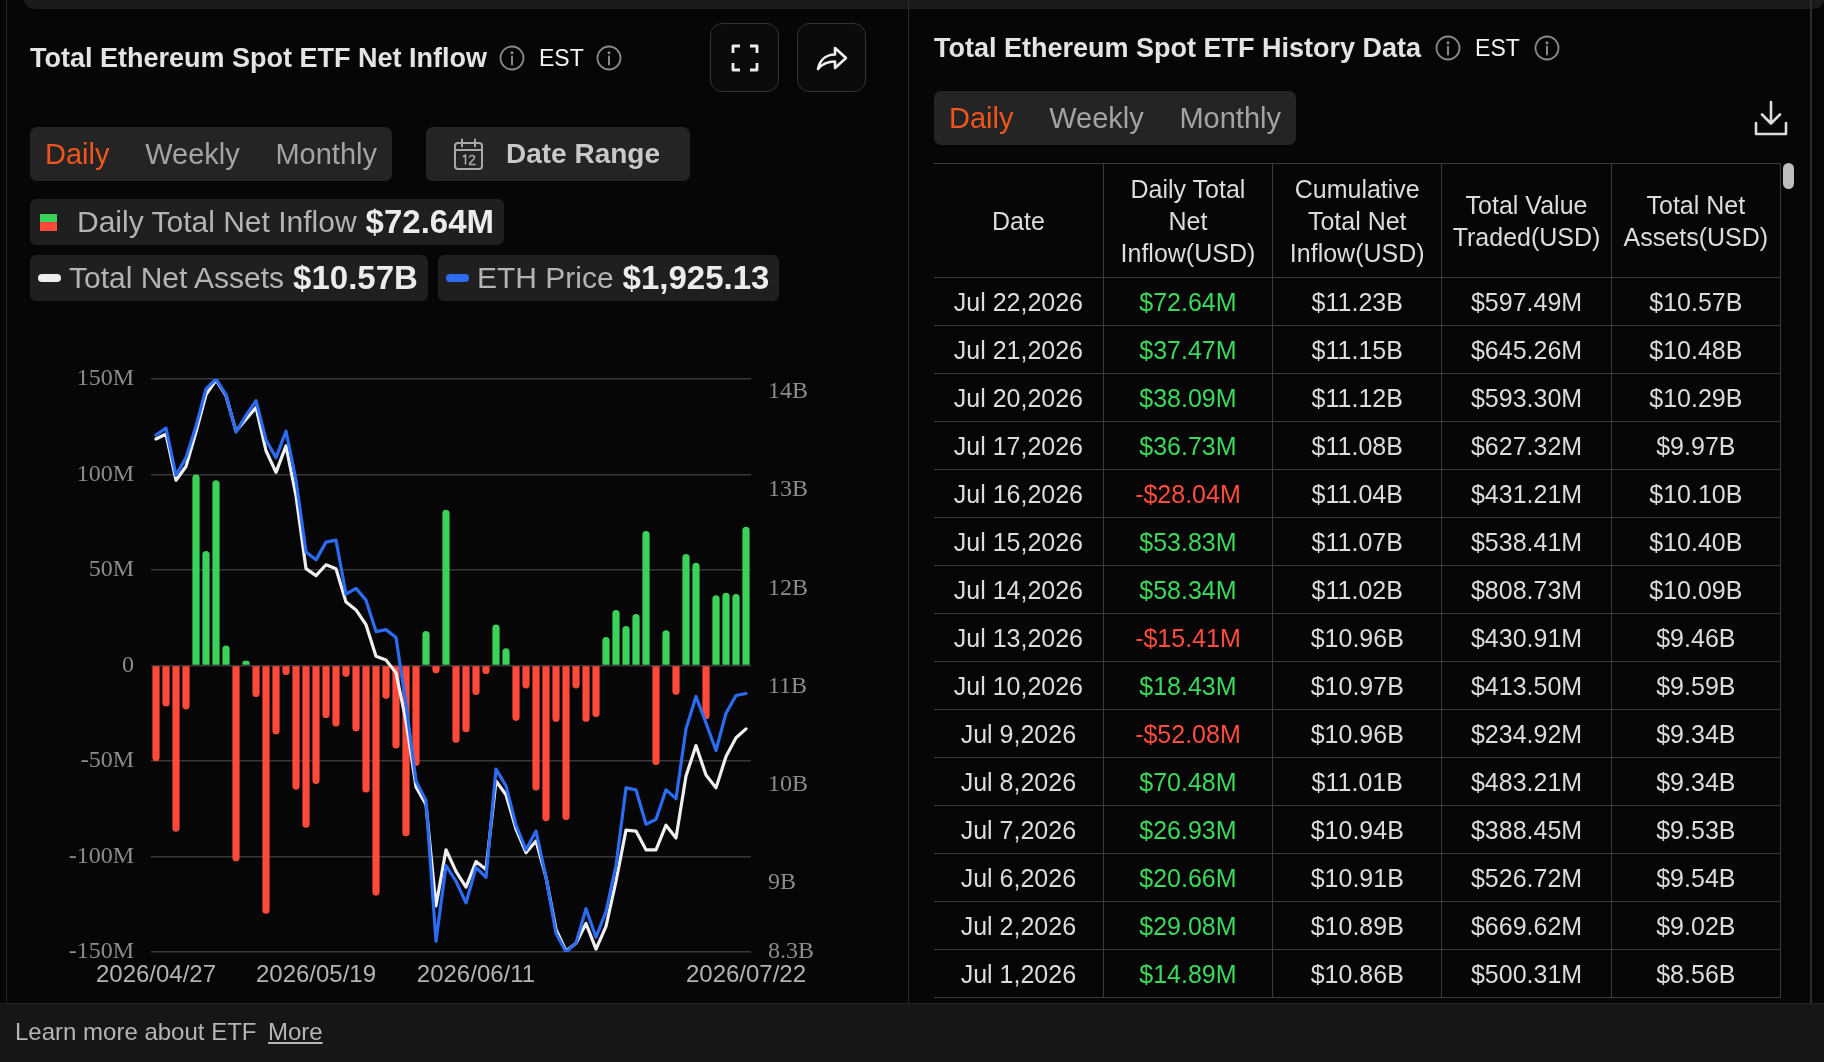 The height and width of the screenshot is (1062, 1824). What do you see at coordinates (1526, 397) in the screenshot?
I see `text: $593.30M` at bounding box center [1526, 397].